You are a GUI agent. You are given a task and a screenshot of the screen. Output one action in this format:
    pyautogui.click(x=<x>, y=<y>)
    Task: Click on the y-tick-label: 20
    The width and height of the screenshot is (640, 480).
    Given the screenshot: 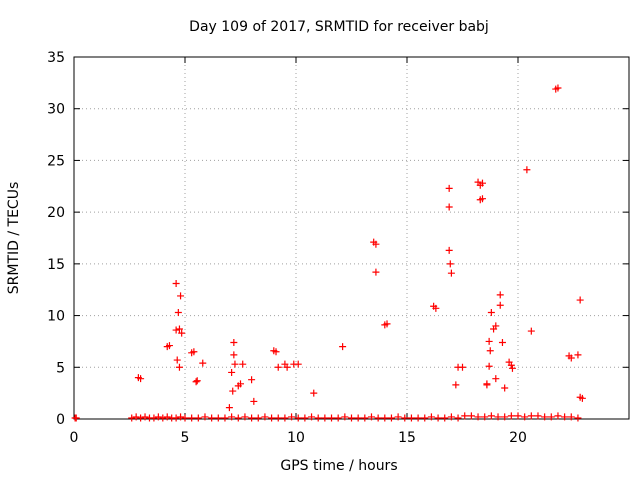 What is the action you would take?
    pyautogui.click(x=56, y=213)
    